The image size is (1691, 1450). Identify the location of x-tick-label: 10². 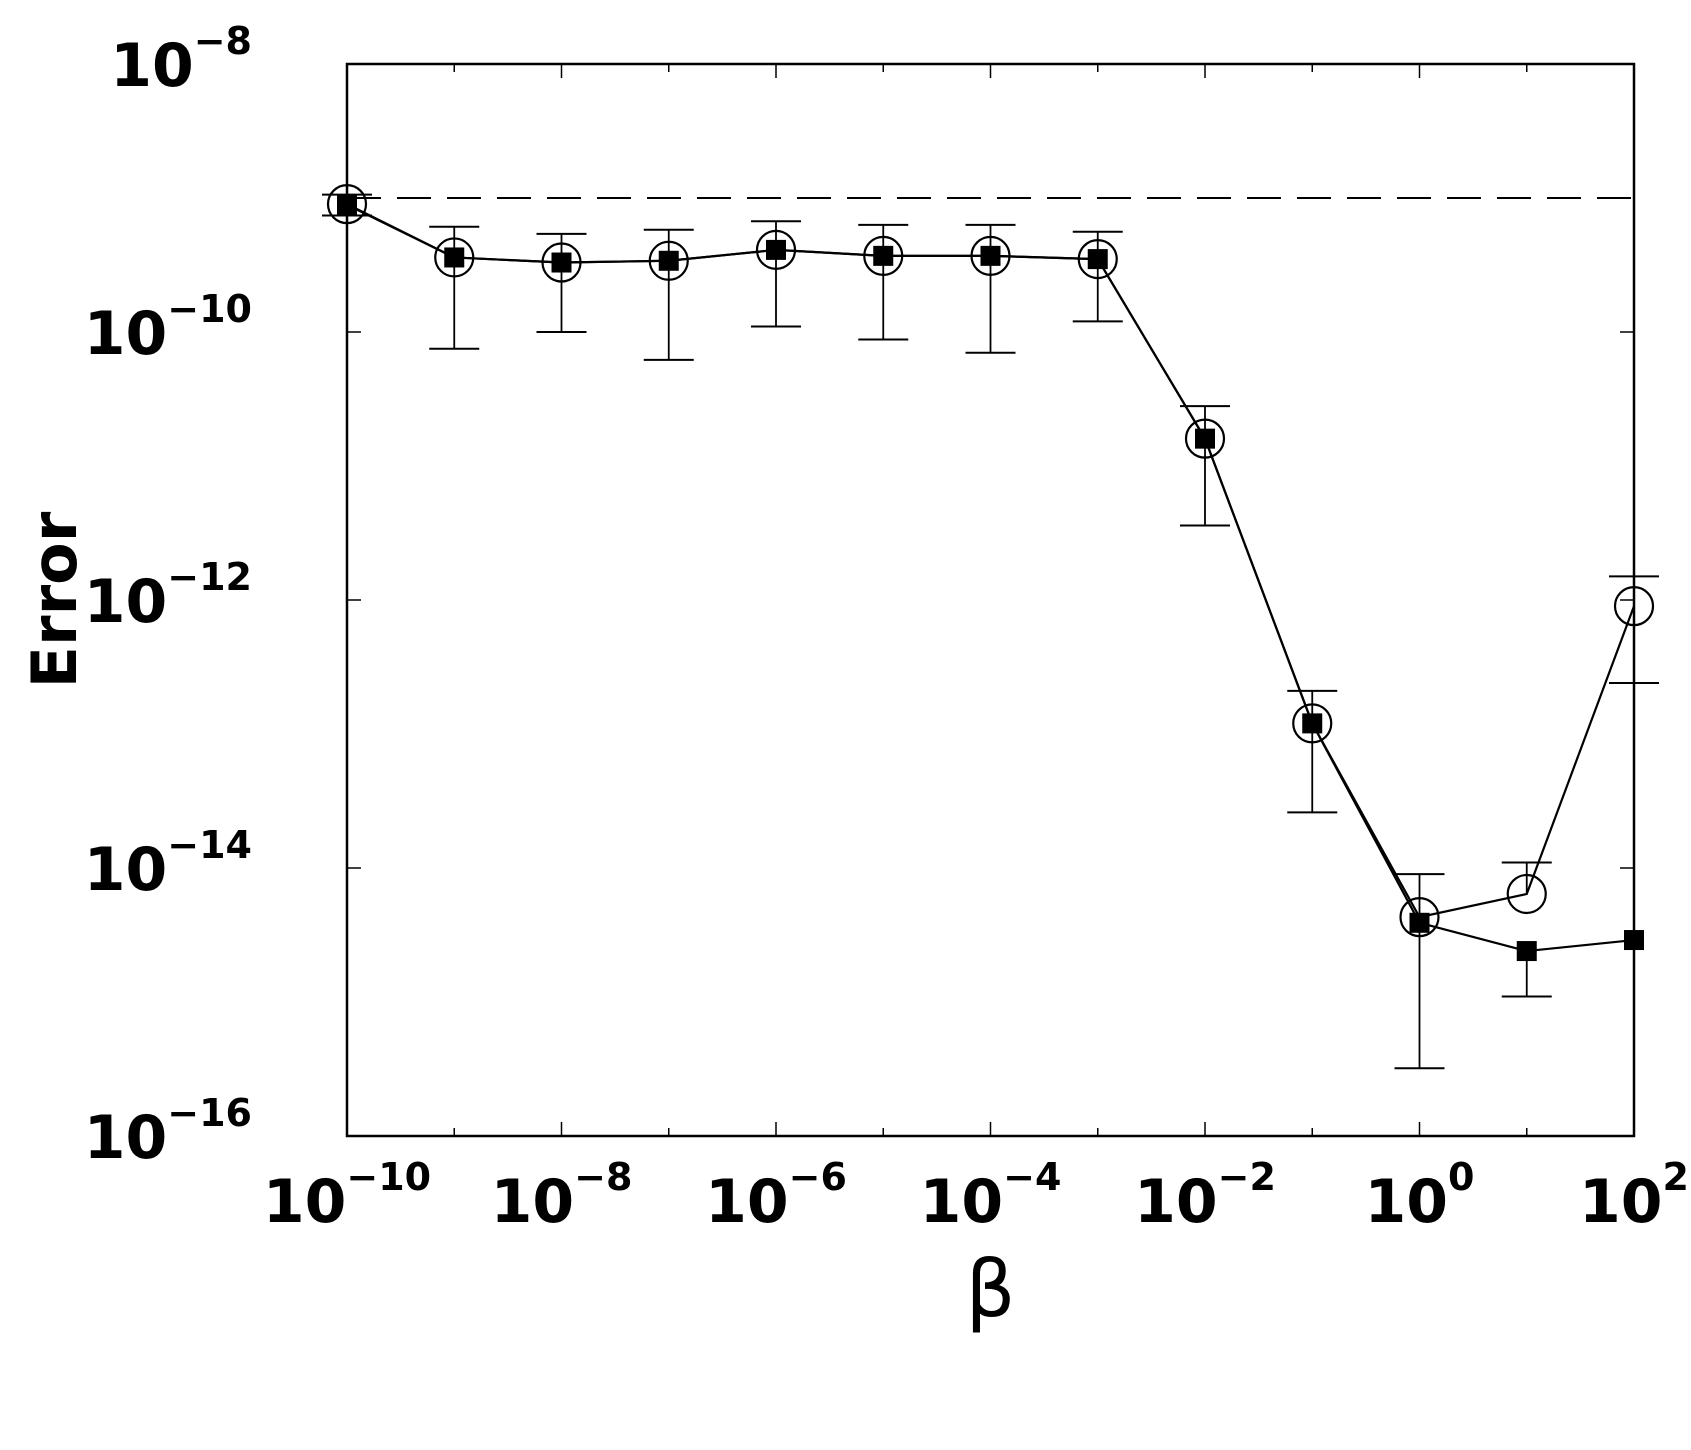
(1634, 1196).